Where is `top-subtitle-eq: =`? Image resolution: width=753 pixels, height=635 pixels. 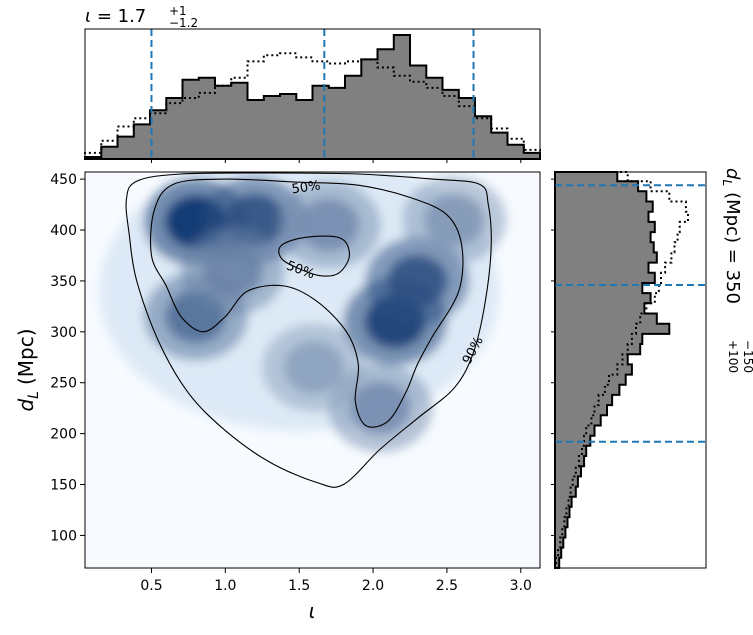 top-subtitle-eq: = is located at coordinates (104, 16).